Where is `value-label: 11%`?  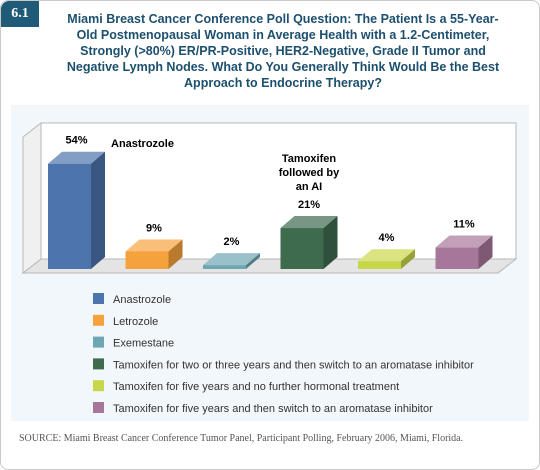 value-label: 11% is located at coordinates (464, 225).